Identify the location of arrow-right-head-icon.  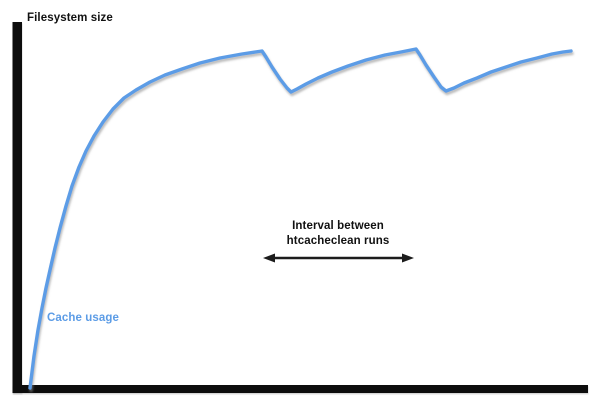
(408, 258).